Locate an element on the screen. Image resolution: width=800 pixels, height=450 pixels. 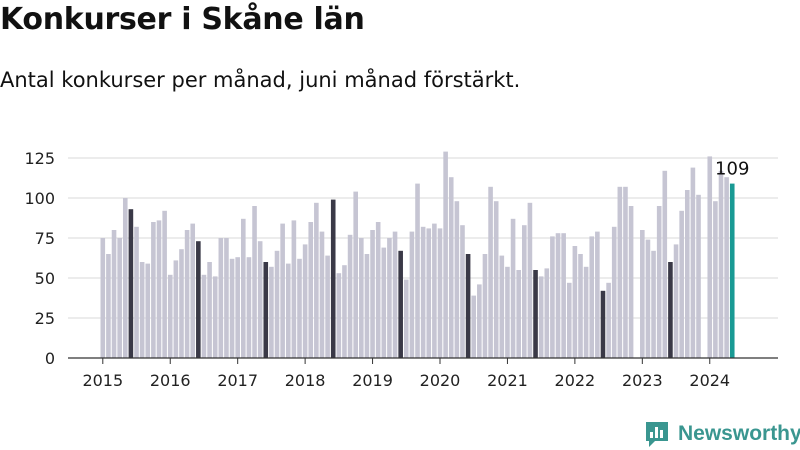
bar-latest is located at coordinates (732, 270).